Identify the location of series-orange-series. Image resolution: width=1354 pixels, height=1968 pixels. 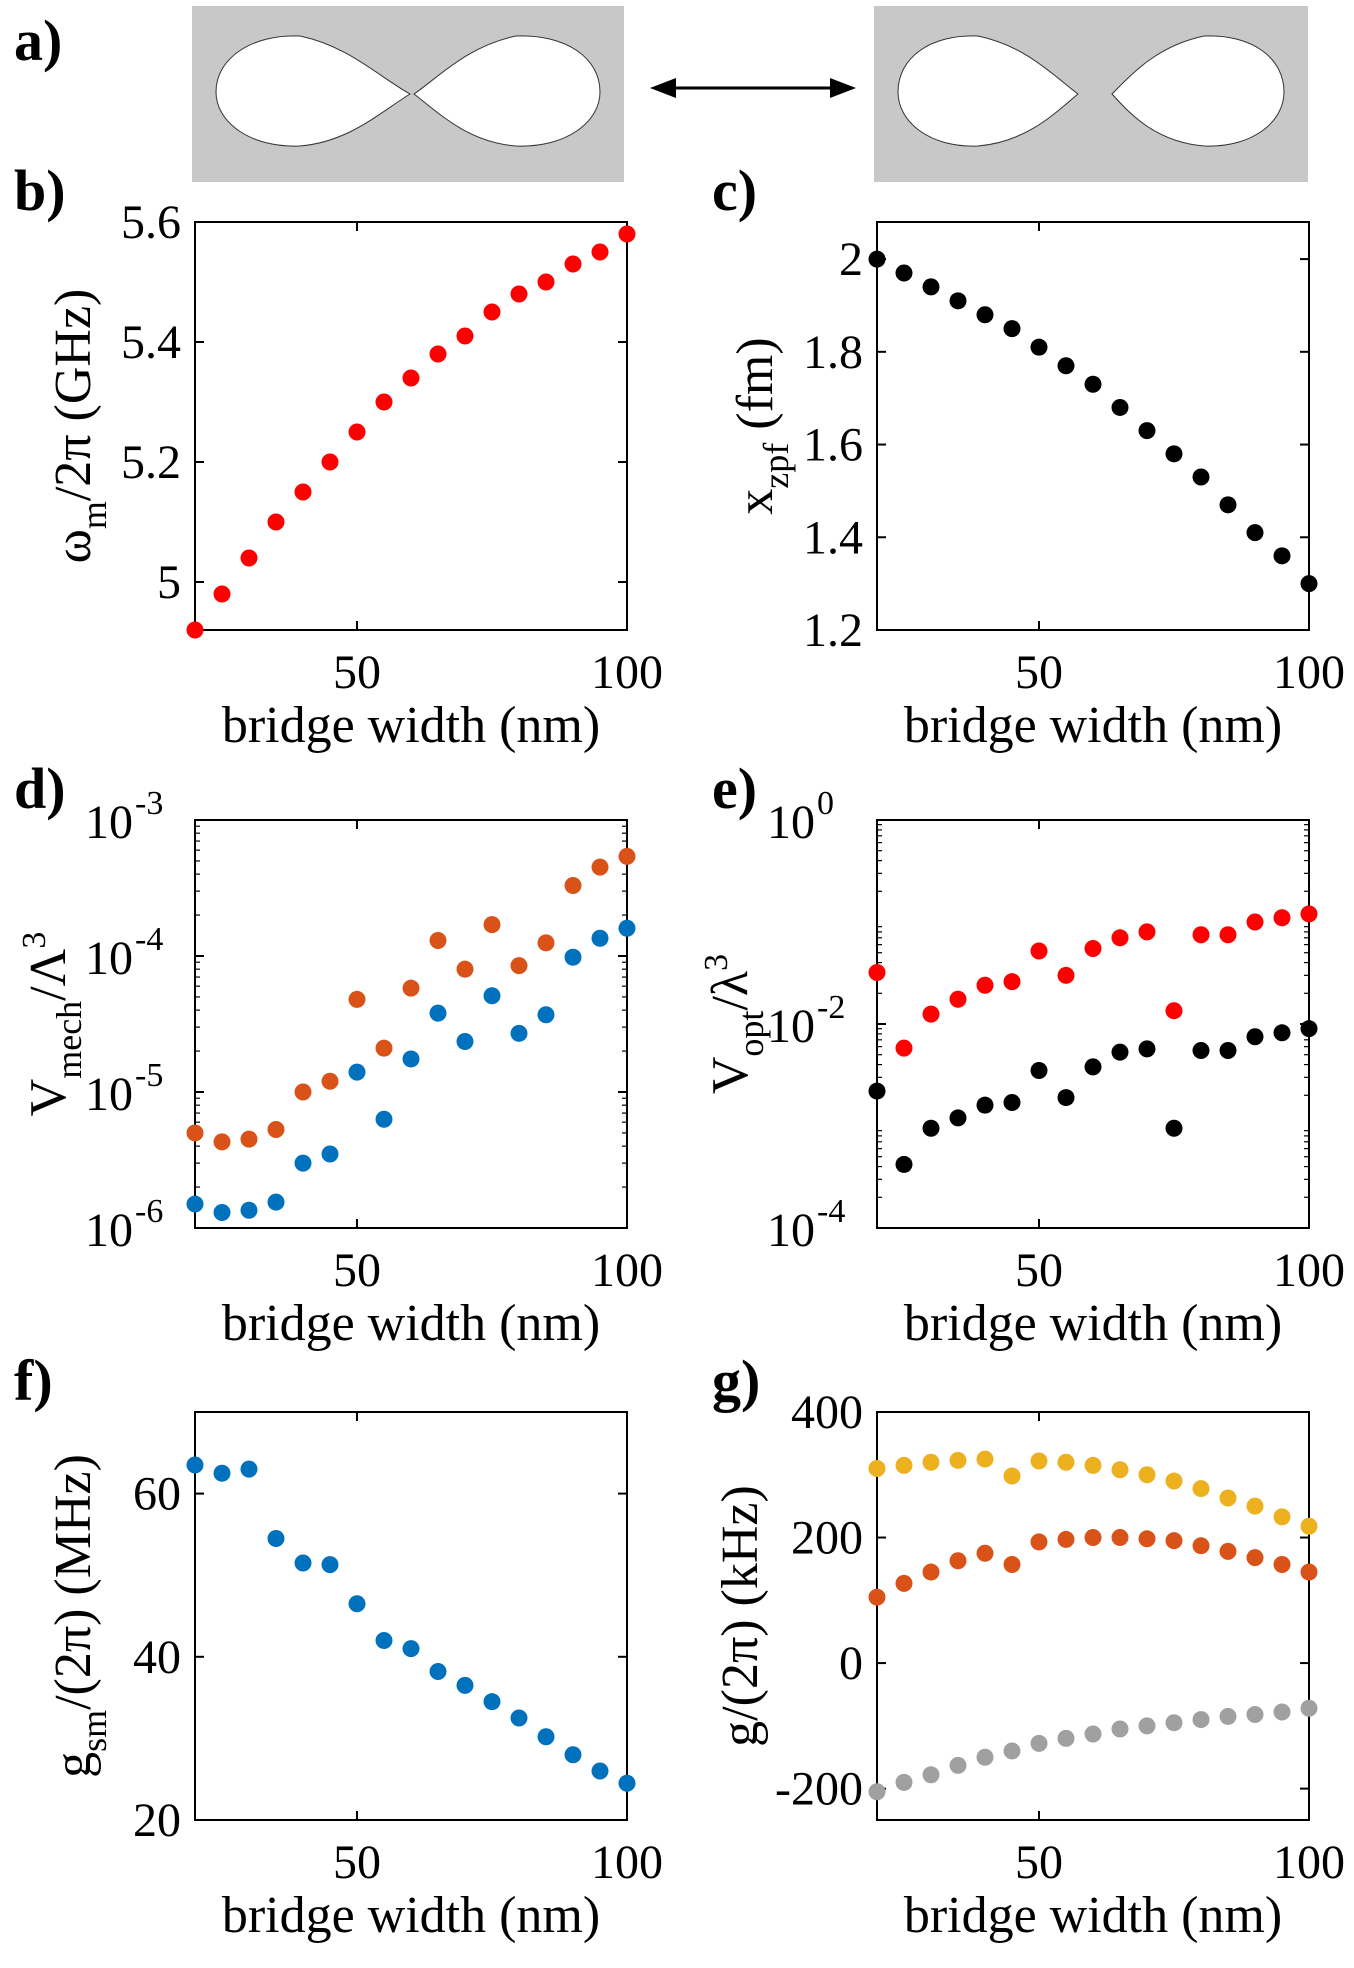
(411, 999).